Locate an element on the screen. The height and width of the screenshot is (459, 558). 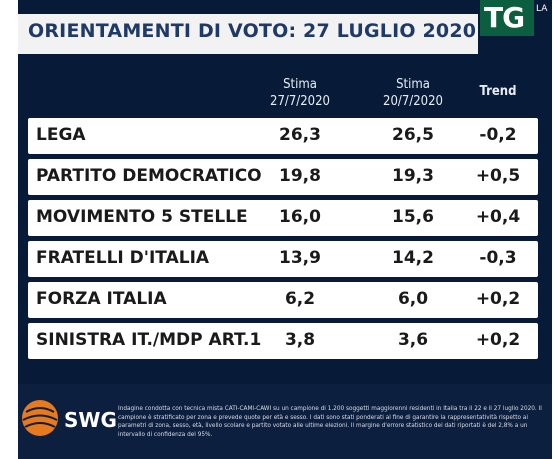
party-name: MOVIMENTO 5 STELLE is located at coordinates (142, 217).